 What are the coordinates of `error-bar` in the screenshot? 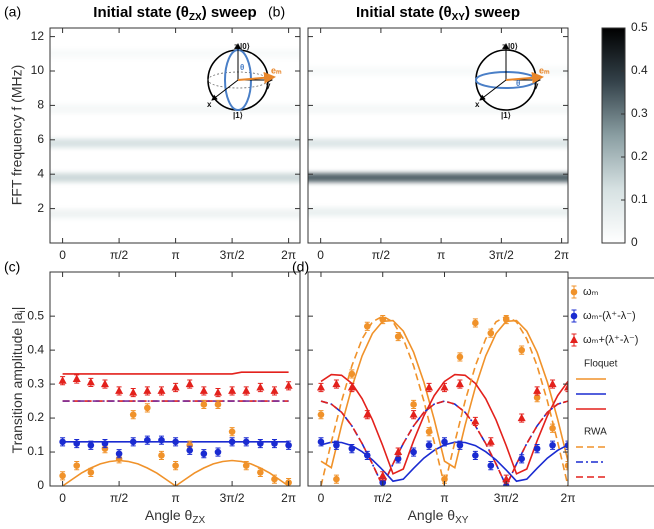 It's located at (566, 445).